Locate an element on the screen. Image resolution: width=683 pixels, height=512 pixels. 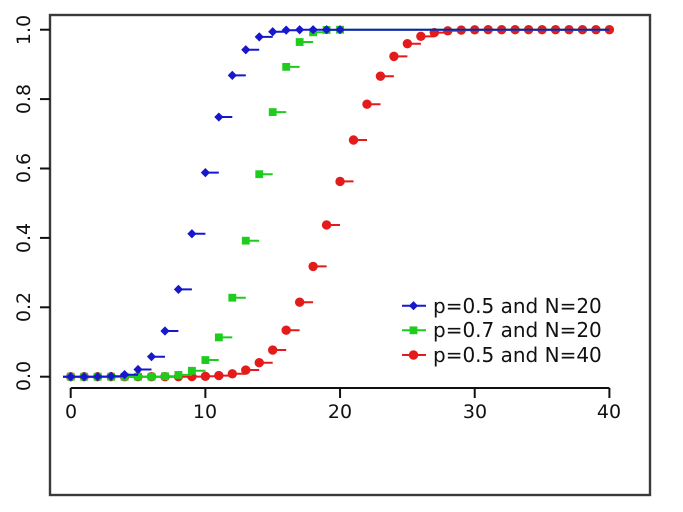
x-tick-label-10: 10 is located at coordinates (205, 412).